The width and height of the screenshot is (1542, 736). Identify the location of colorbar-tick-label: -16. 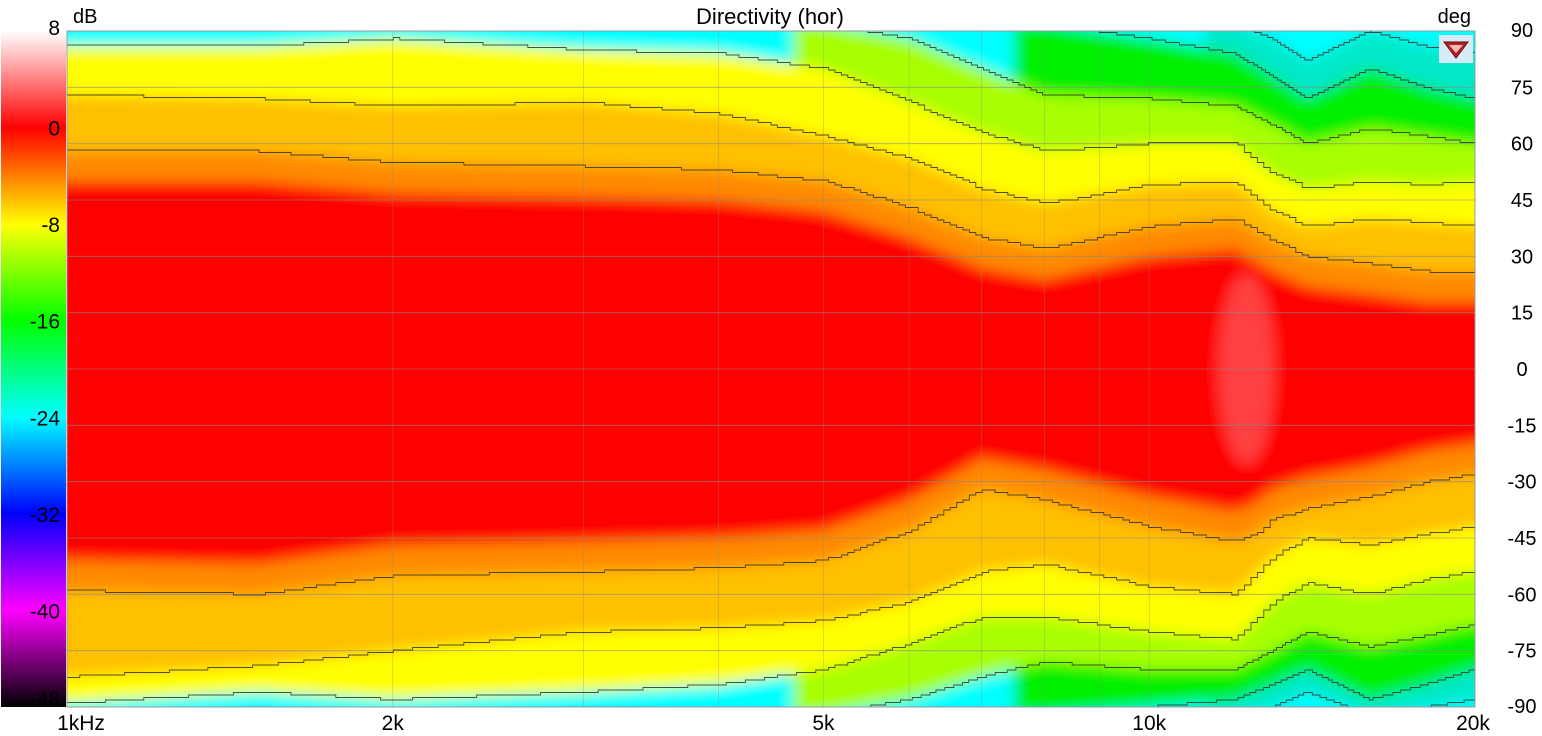
(45, 322).